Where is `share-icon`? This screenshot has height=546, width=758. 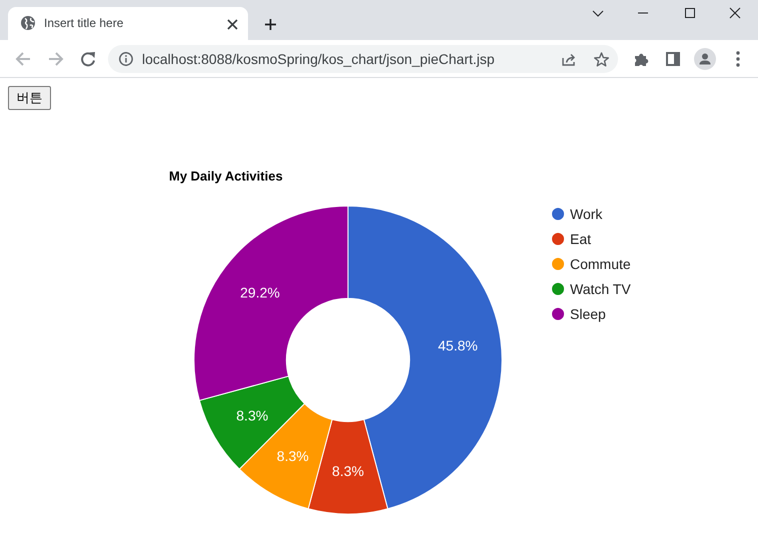
share-icon is located at coordinates (569, 59).